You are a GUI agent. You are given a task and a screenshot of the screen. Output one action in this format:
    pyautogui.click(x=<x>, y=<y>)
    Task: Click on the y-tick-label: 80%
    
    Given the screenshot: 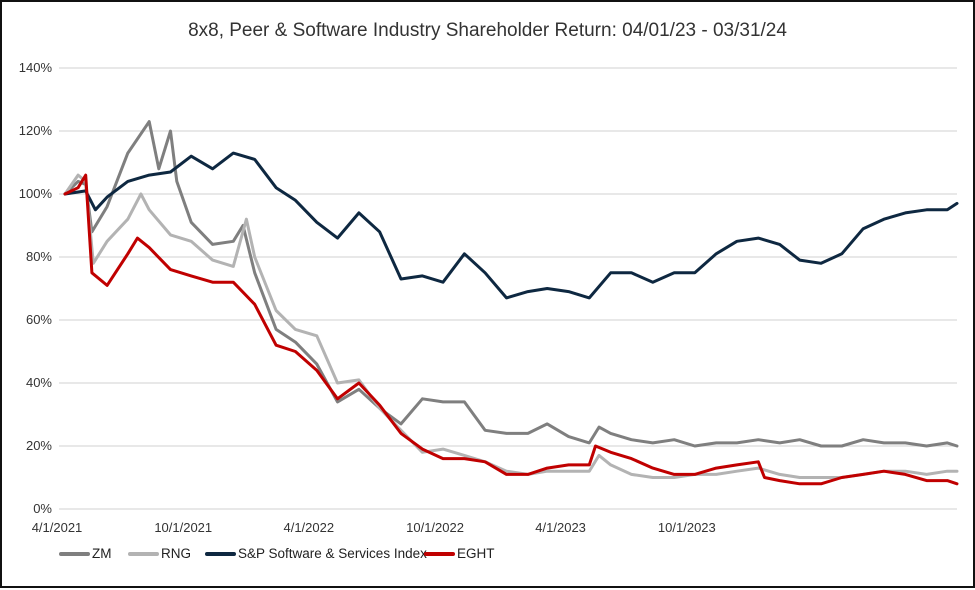 What is the action you would take?
    pyautogui.click(x=39, y=256)
    